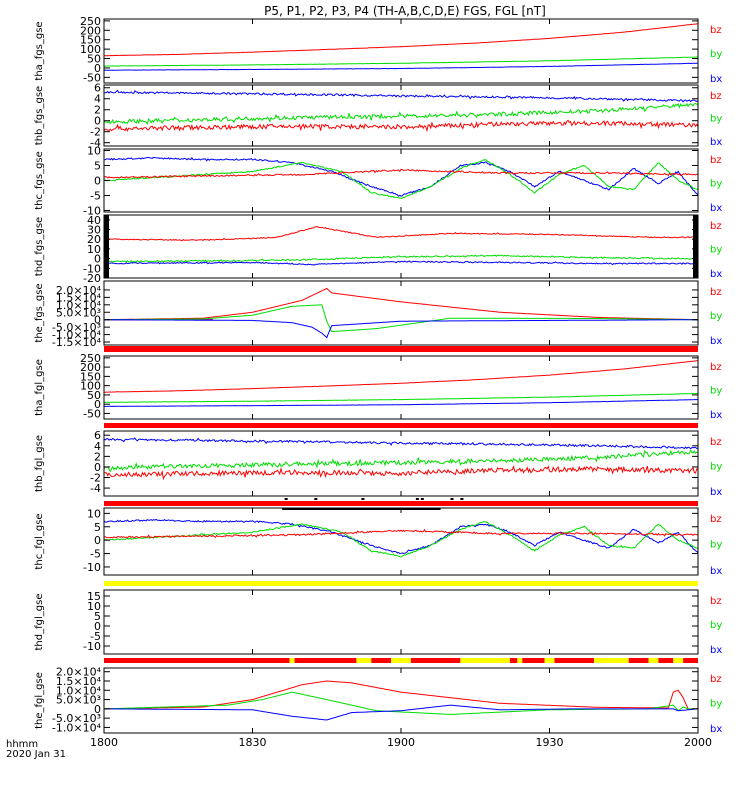  I want to click on y-tick-label: 150, so click(90, 40).